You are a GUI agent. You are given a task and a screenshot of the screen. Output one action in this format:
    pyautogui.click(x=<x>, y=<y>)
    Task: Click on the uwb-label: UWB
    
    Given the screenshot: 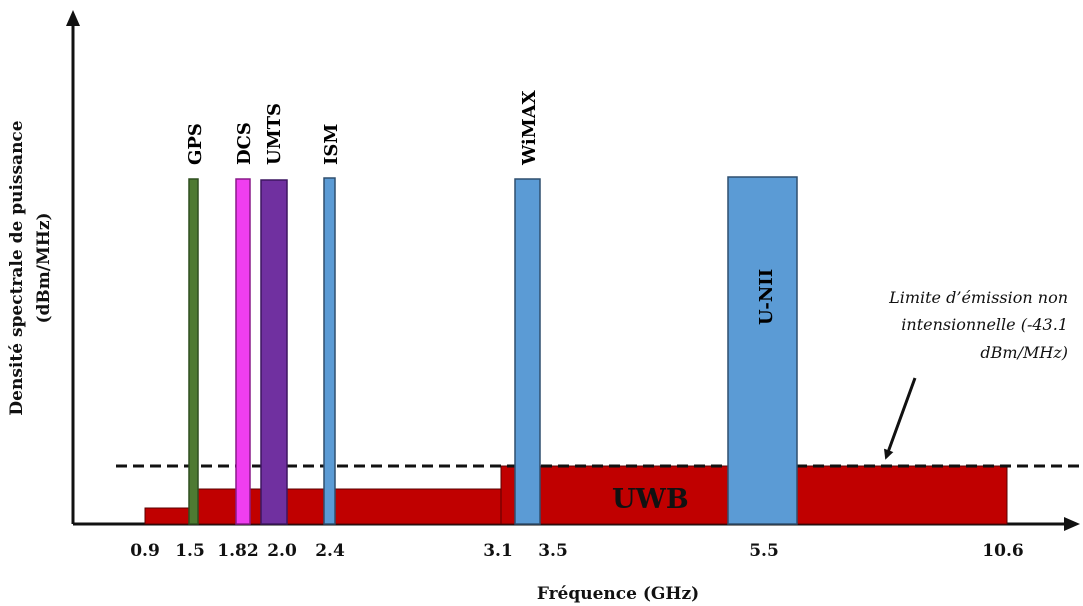 What is the action you would take?
    pyautogui.click(x=650, y=499)
    